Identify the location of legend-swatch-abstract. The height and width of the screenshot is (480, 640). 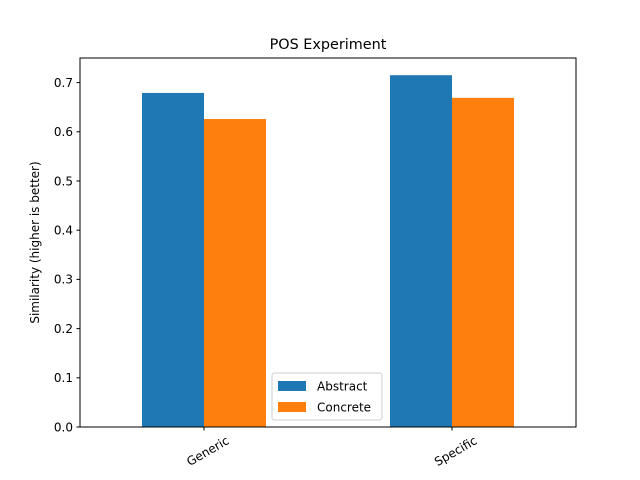
(292, 386).